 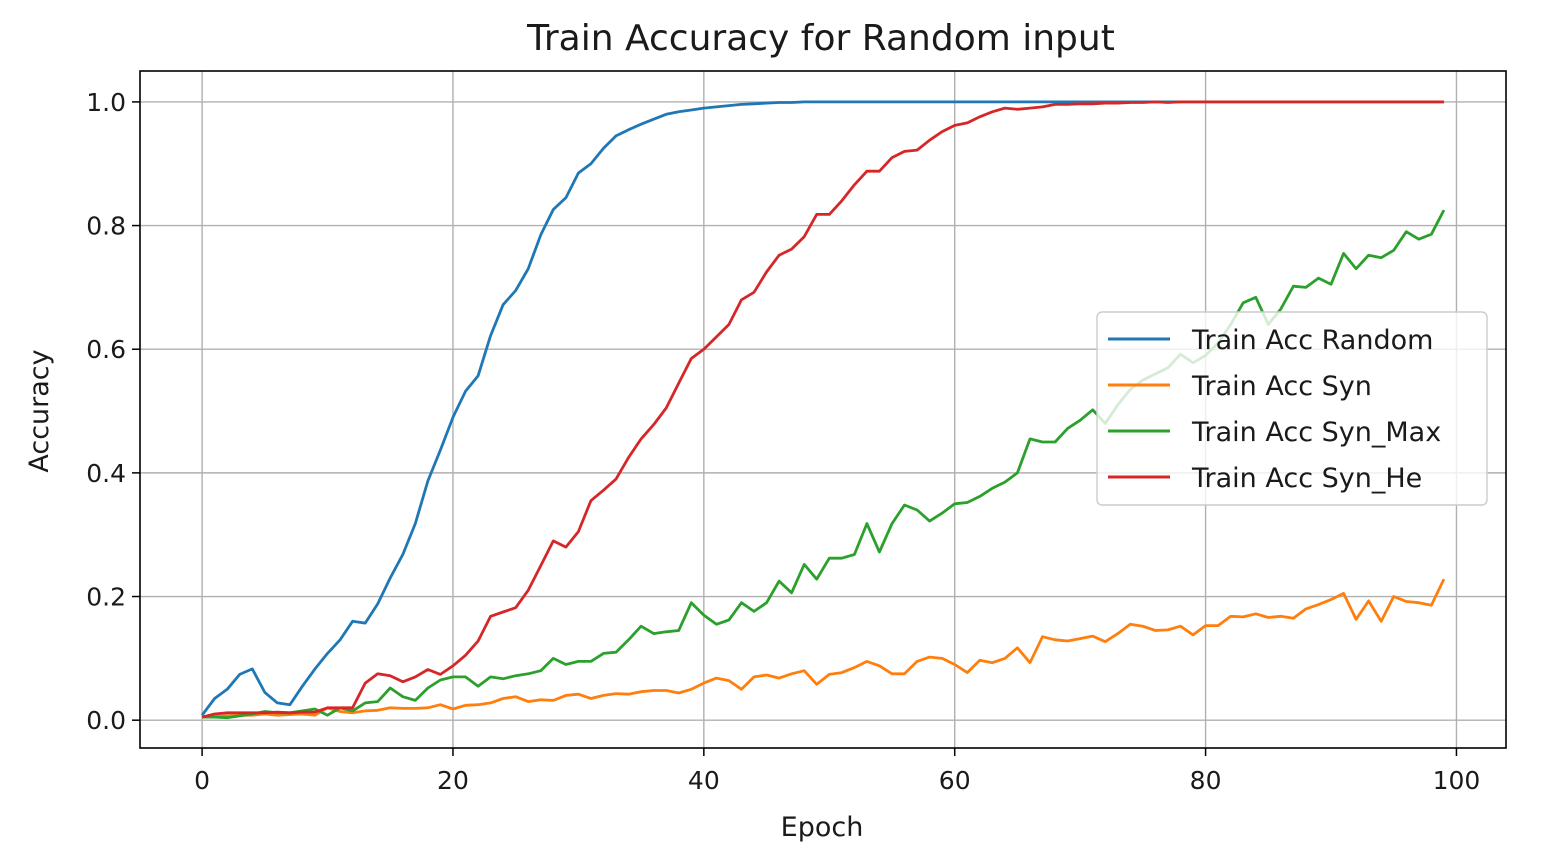 I want to click on legend-label: Train Acc Syn_He, so click(x=1306, y=478).